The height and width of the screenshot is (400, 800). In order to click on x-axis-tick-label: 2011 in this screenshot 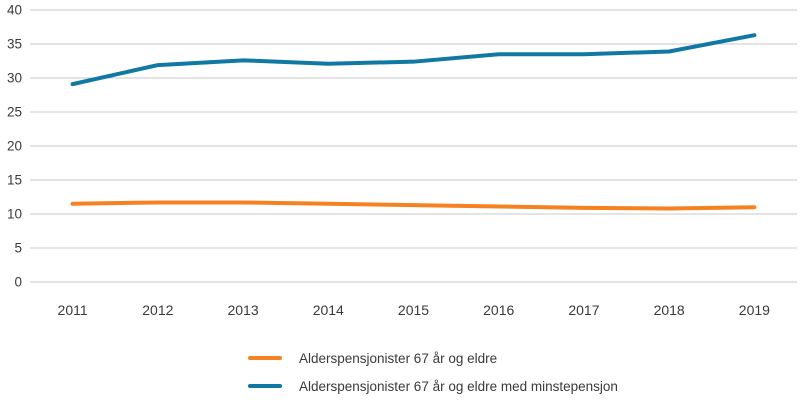, I will do `click(73, 310)`.